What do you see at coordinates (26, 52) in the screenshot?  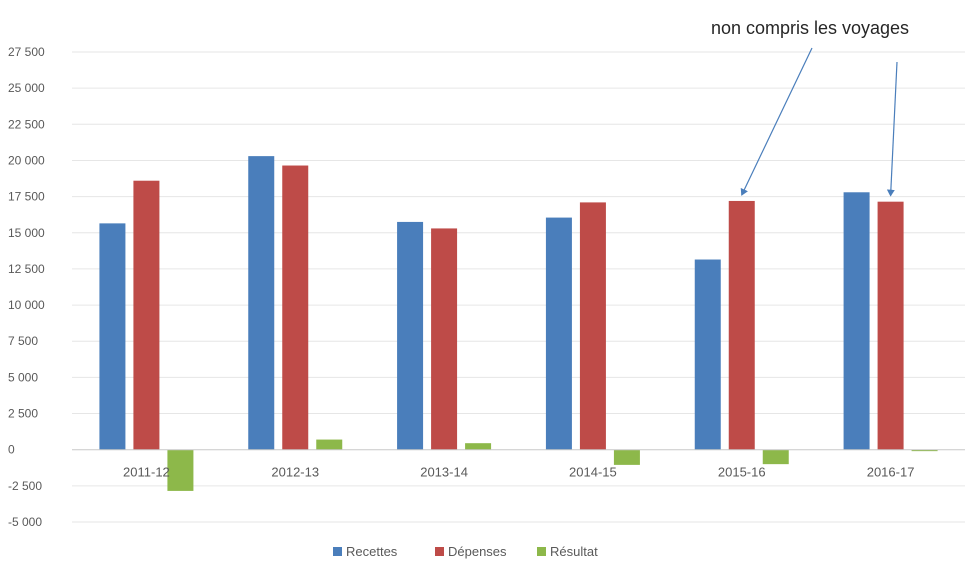 I see `y-tick-label: 27 500` at bounding box center [26, 52].